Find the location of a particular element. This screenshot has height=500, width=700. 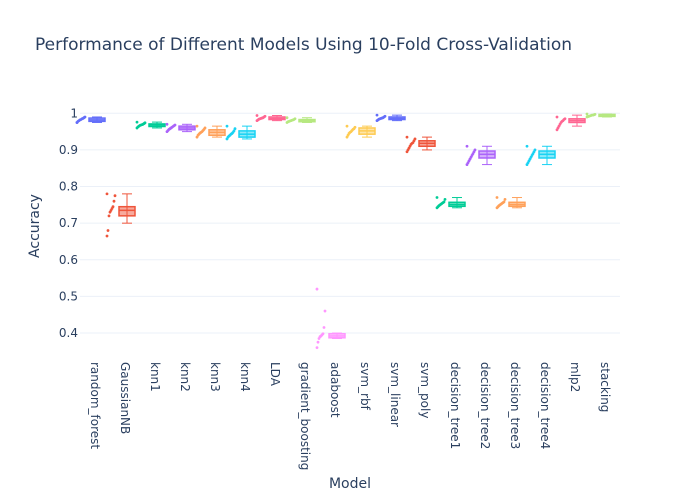

x-tick-label: decision_tree1 is located at coordinates (455, 405).